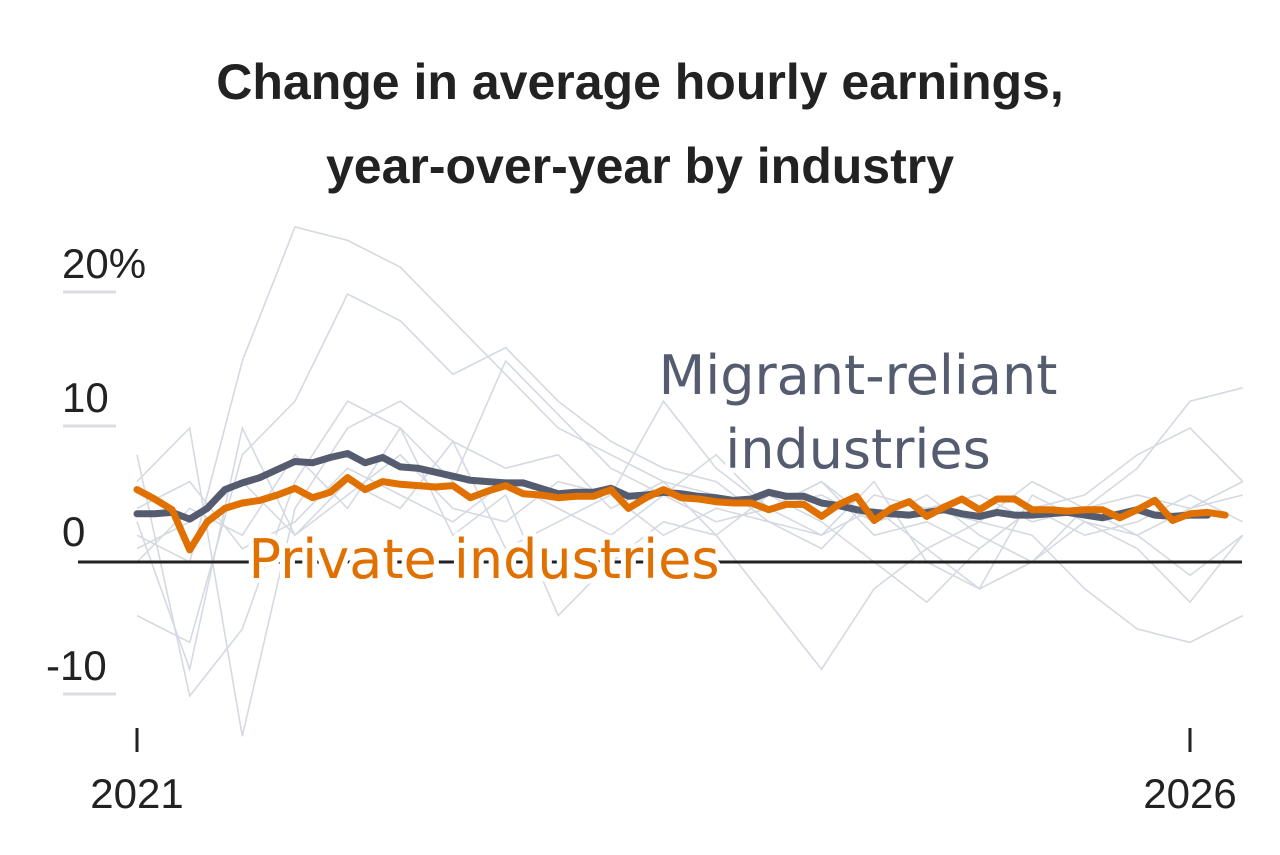 This screenshot has height=855, width=1280. What do you see at coordinates (73, 531) in the screenshot?
I see `y-tick-label: 0` at bounding box center [73, 531].